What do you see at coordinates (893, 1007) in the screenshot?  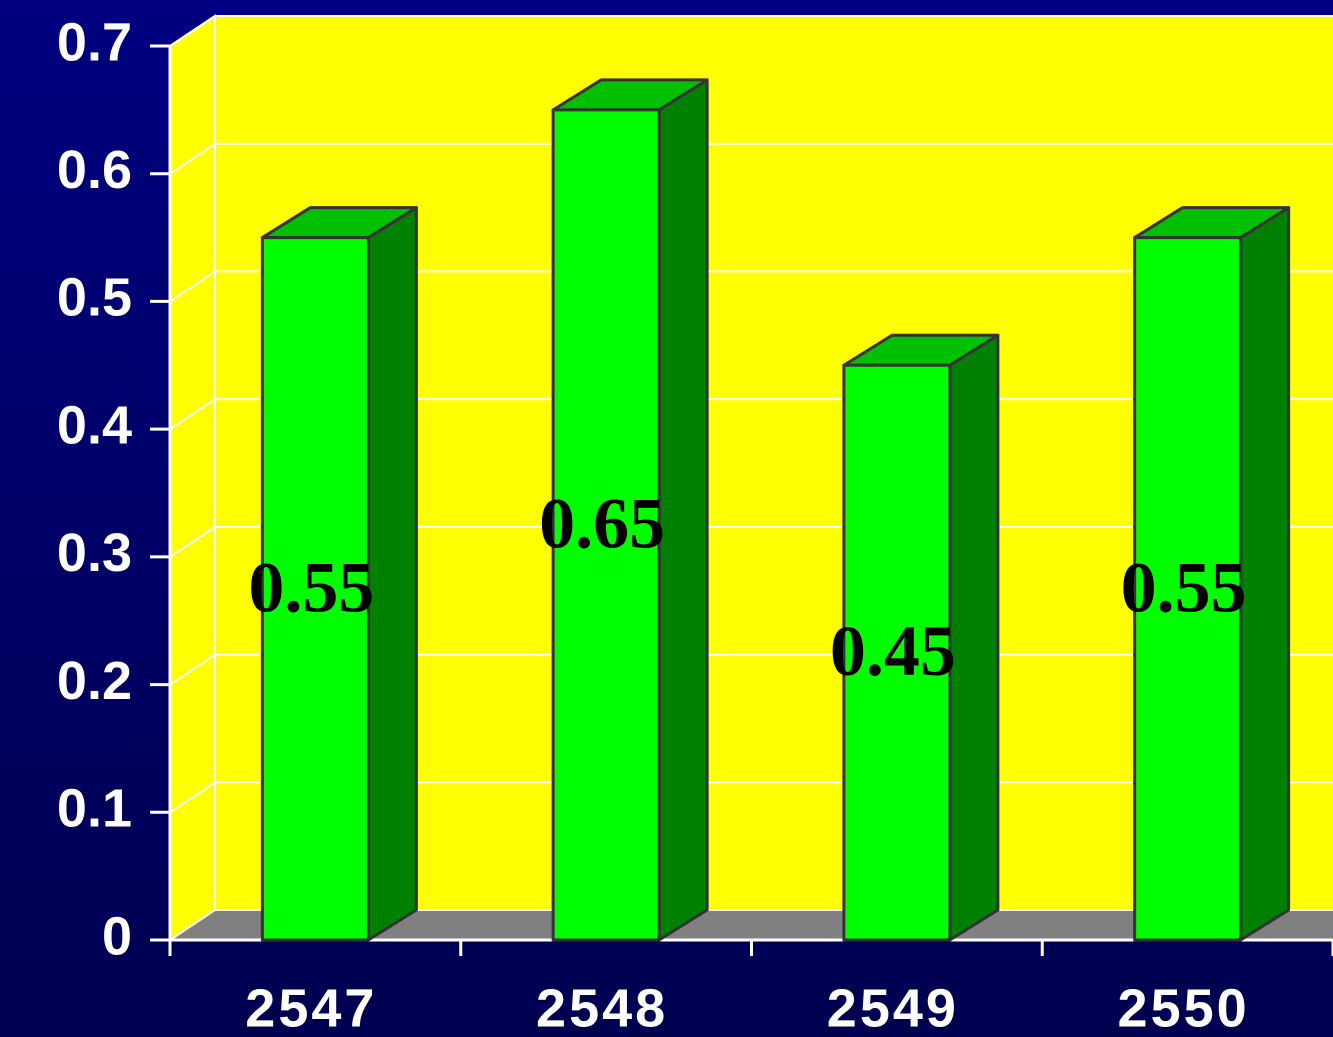 I see `x-tick-label: 2549` at bounding box center [893, 1007].